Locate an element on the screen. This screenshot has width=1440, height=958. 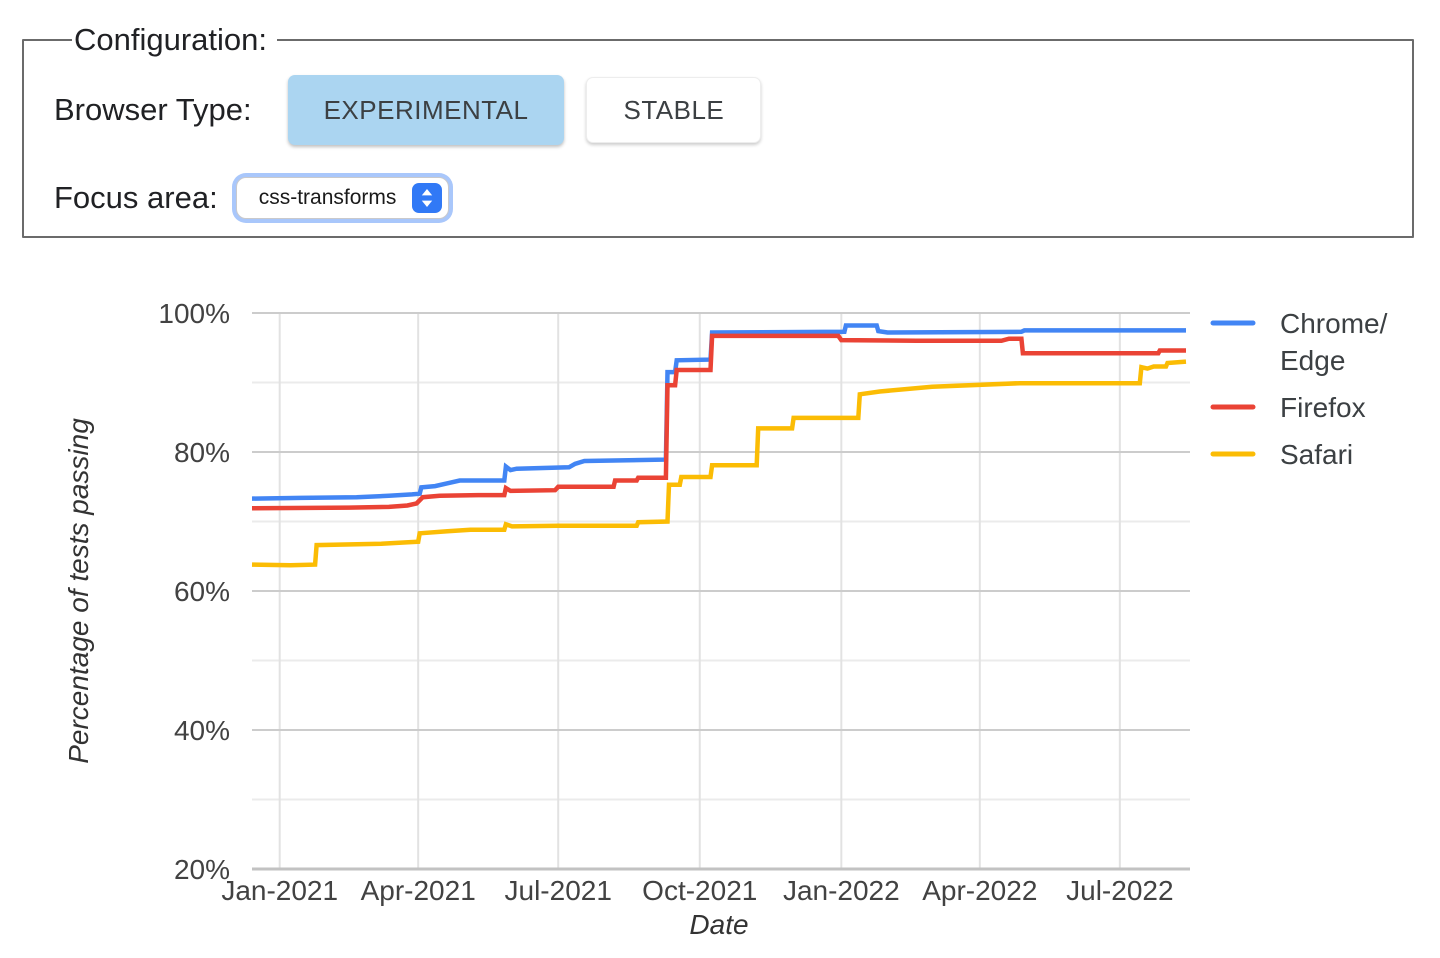
select-arrows-icon is located at coordinates (427, 198).